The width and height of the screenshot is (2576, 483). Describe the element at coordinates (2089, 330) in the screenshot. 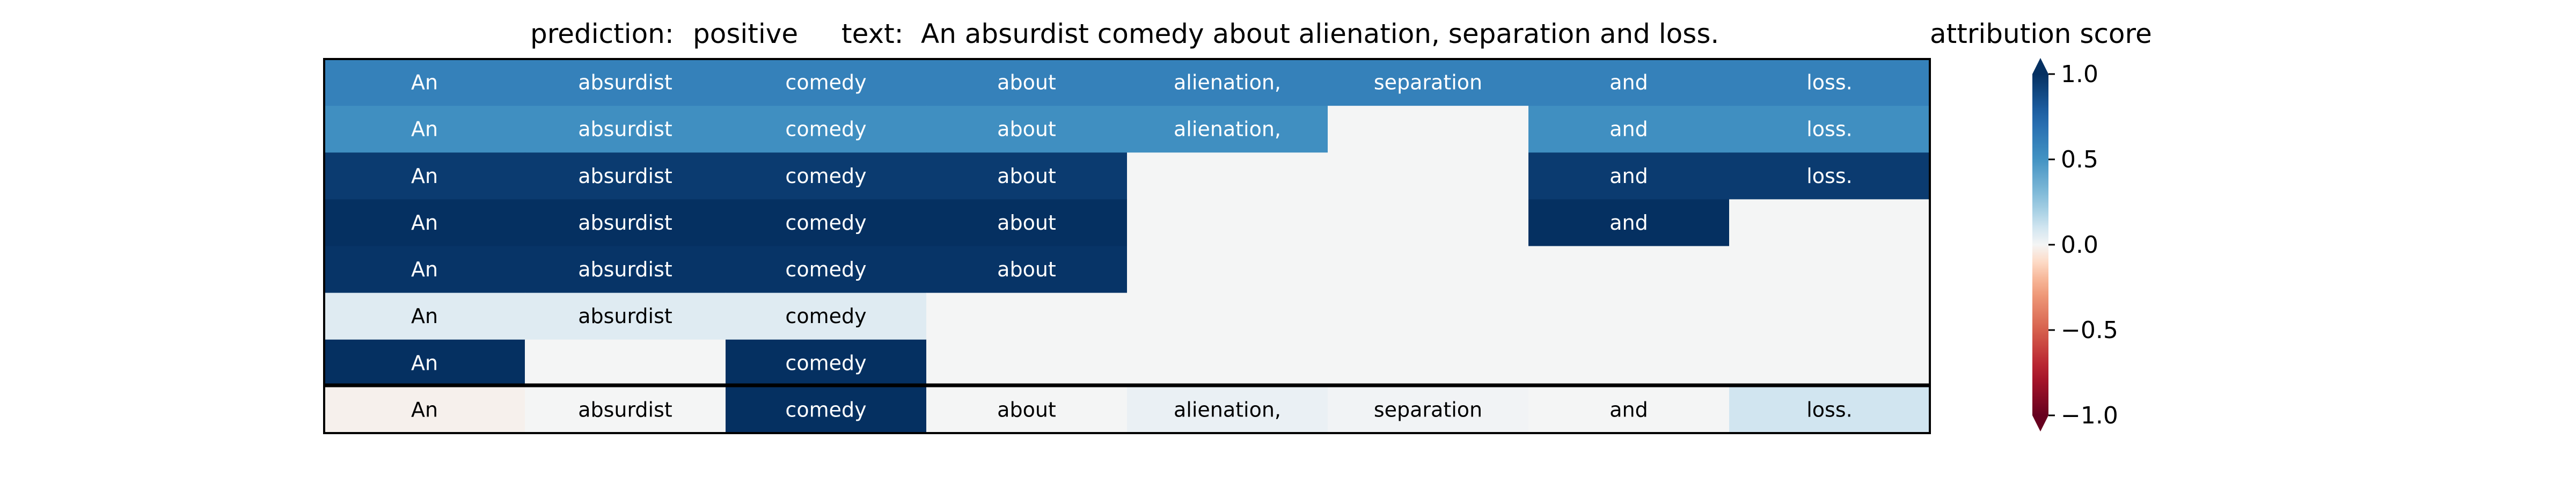

I see `colorbar-tick-label: −0.5` at that location.